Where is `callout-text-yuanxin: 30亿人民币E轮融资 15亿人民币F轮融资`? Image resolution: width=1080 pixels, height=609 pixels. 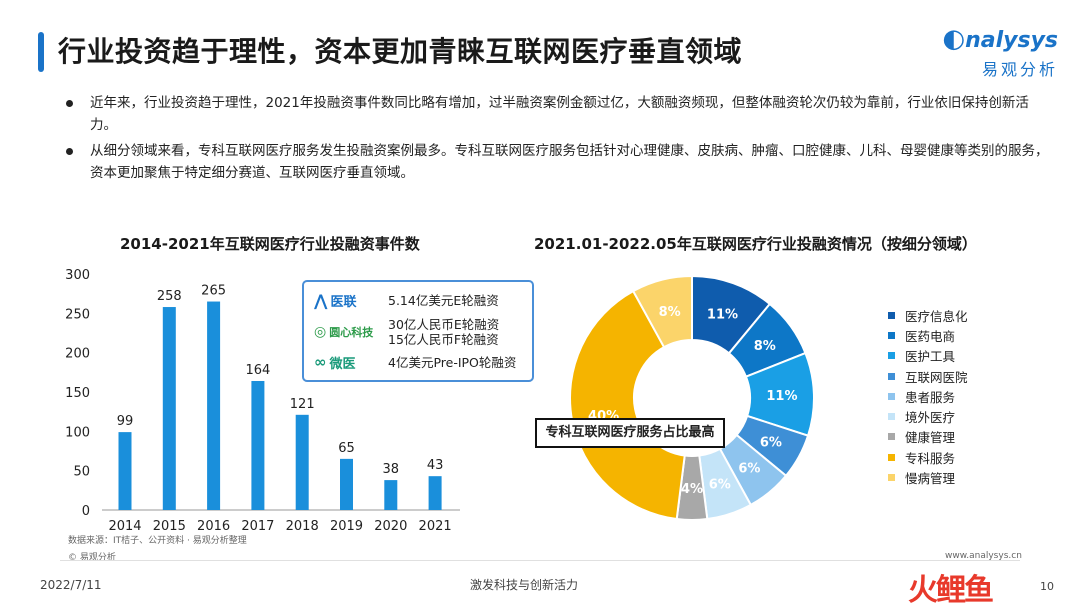 callout-text-yuanxin: 30亿人民币E轮融资 15亿人民币F轮融资 is located at coordinates (444, 332).